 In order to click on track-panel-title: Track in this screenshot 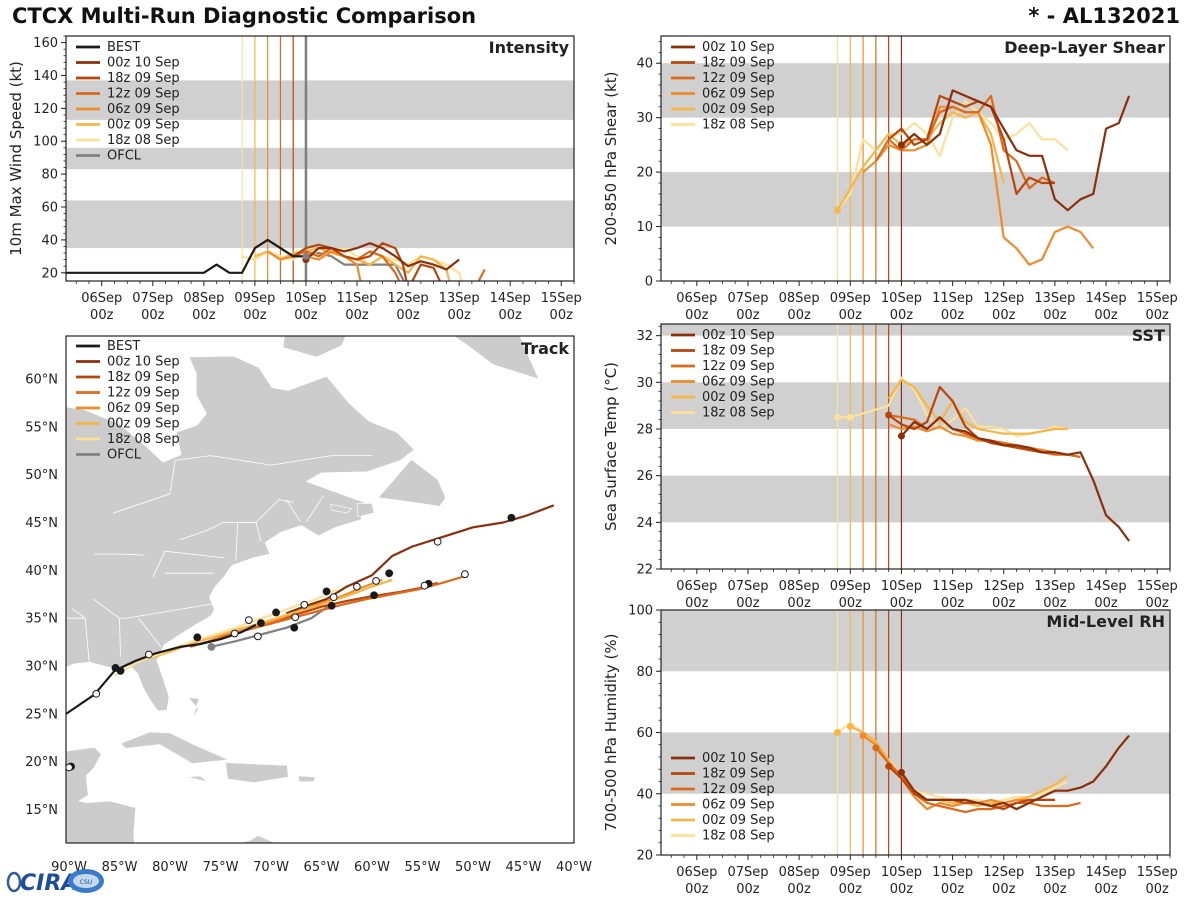, I will do `click(545, 348)`.